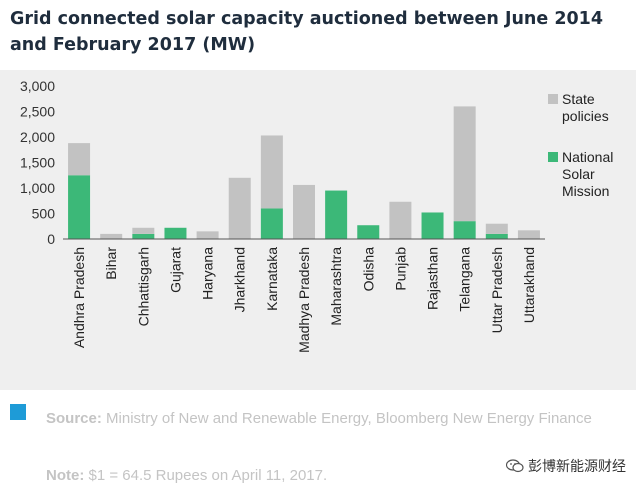 This screenshot has height=490, width=636. I want to click on legend-label: State policies, so click(585, 107).